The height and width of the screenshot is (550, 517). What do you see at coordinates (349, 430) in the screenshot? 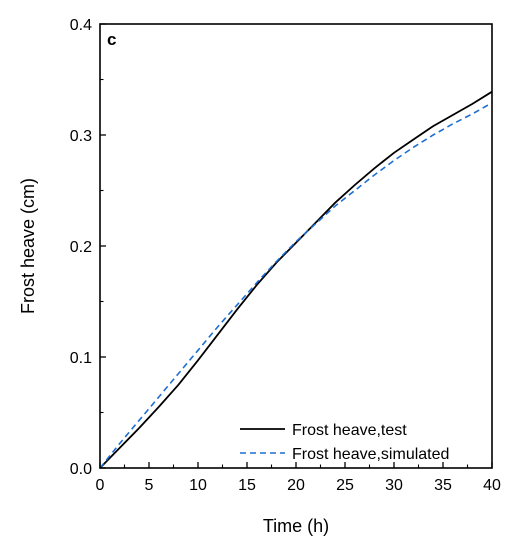
I see `legend-label-1: Frost heave,test` at bounding box center [349, 430].